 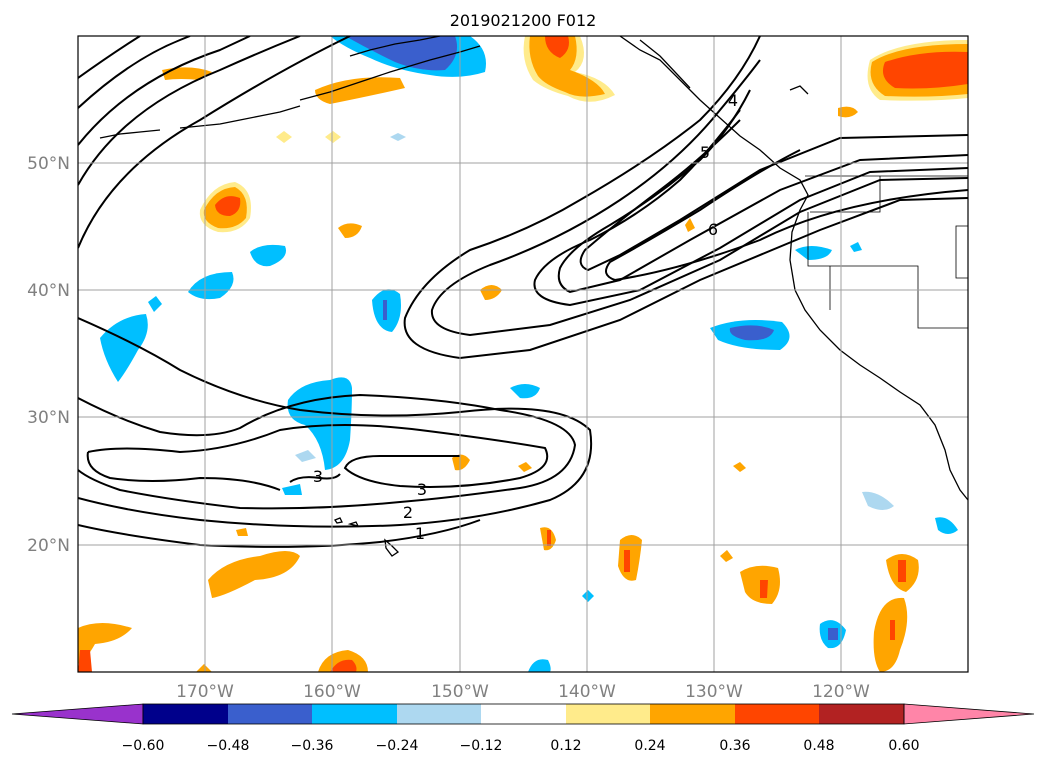 What do you see at coordinates (48, 291) in the screenshot?
I see `lat-label: 40°N` at bounding box center [48, 291].